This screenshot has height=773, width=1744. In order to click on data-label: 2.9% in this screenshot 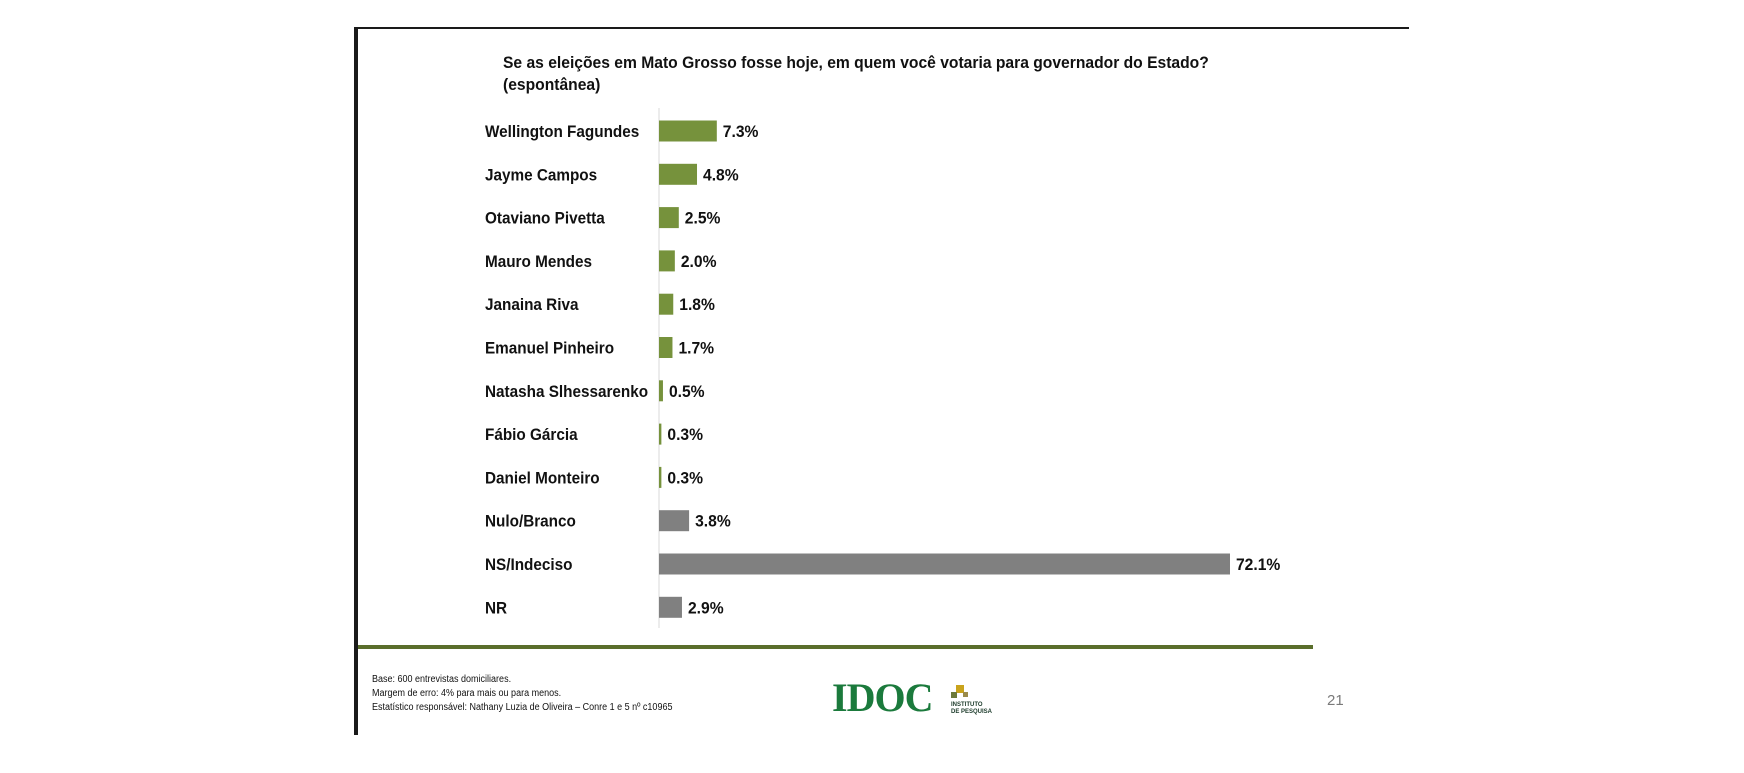, I will do `click(706, 608)`.